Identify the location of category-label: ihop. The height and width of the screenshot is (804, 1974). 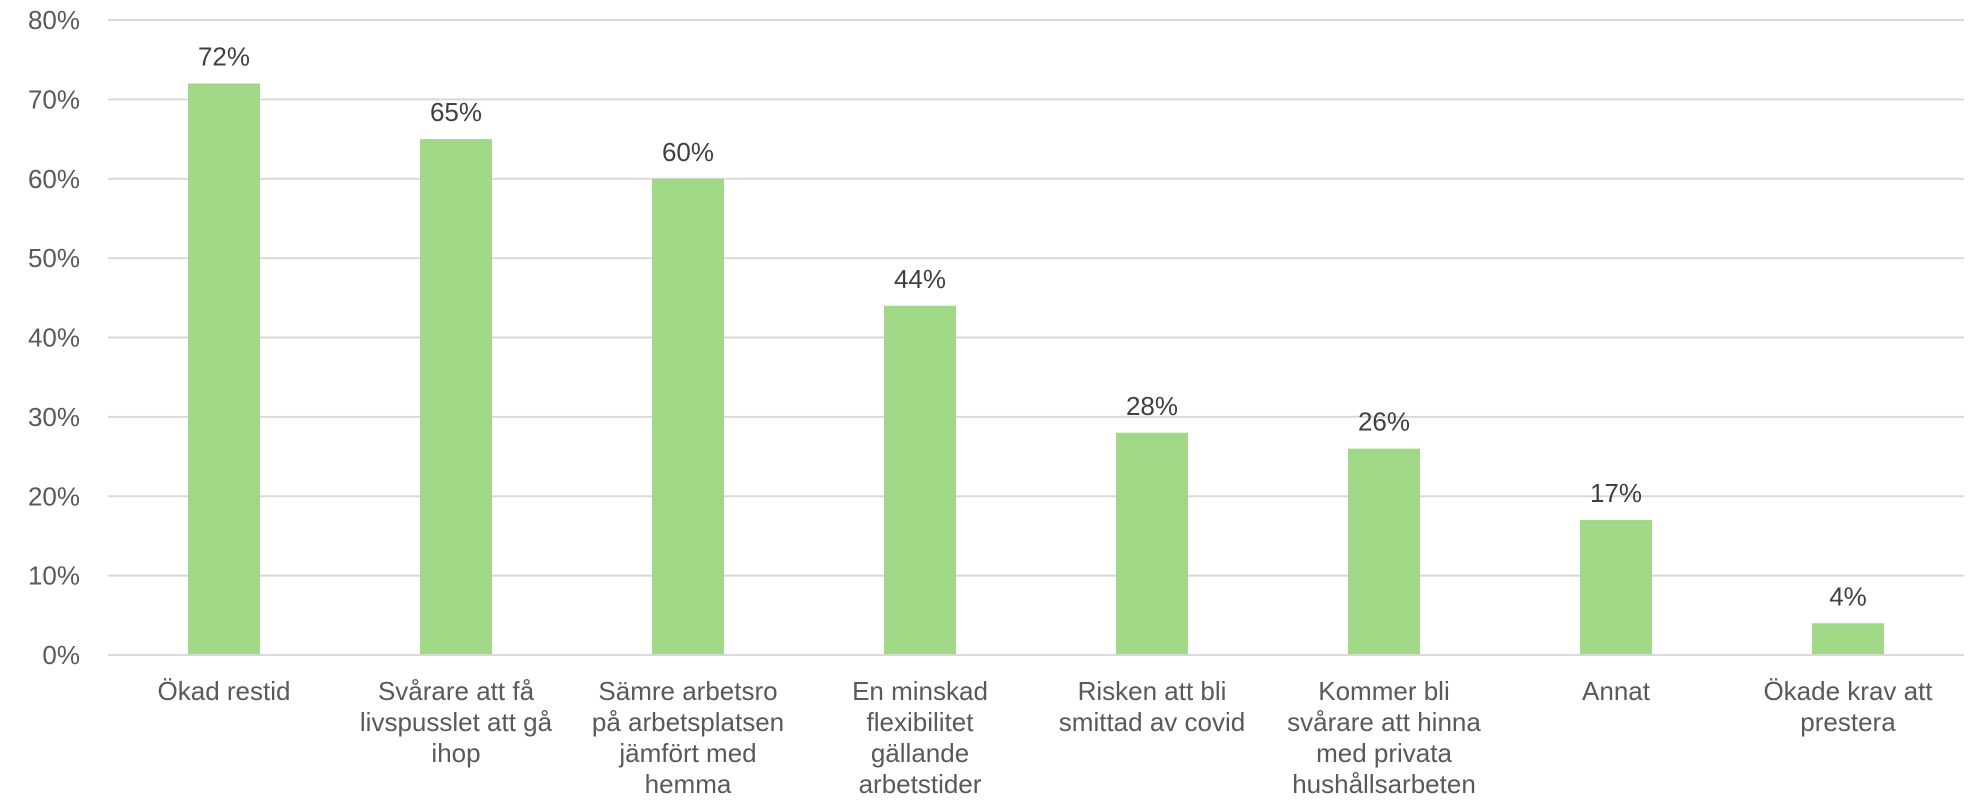
(455, 753).